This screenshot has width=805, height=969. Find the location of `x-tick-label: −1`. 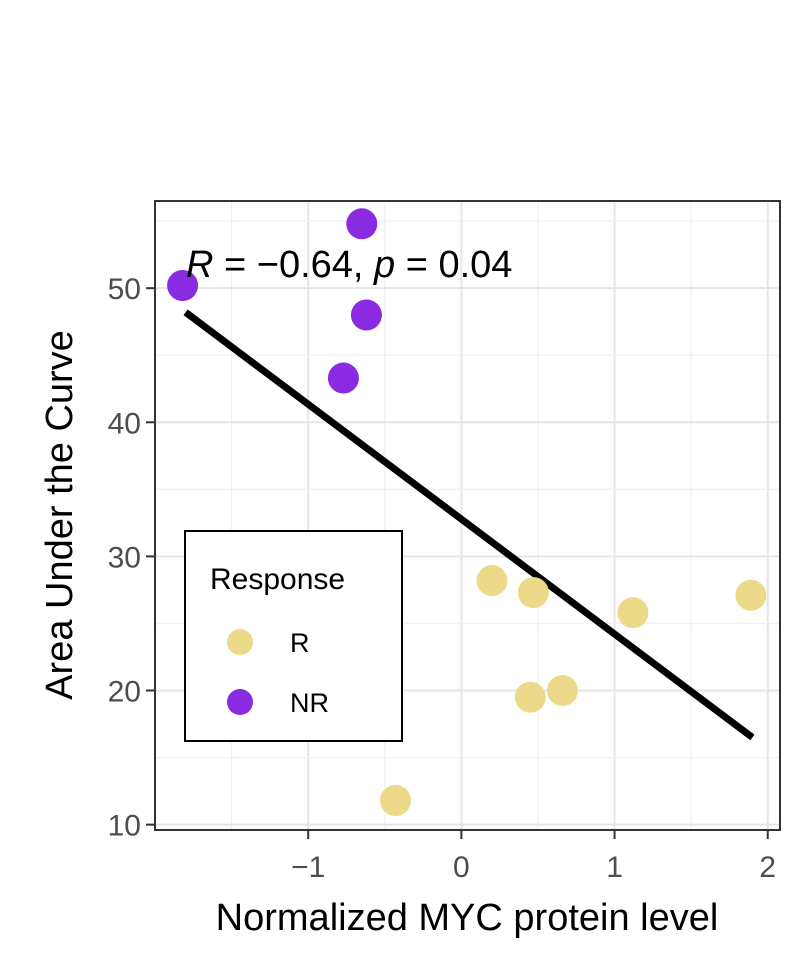

x-tick-label: −1 is located at coordinates (308, 867).